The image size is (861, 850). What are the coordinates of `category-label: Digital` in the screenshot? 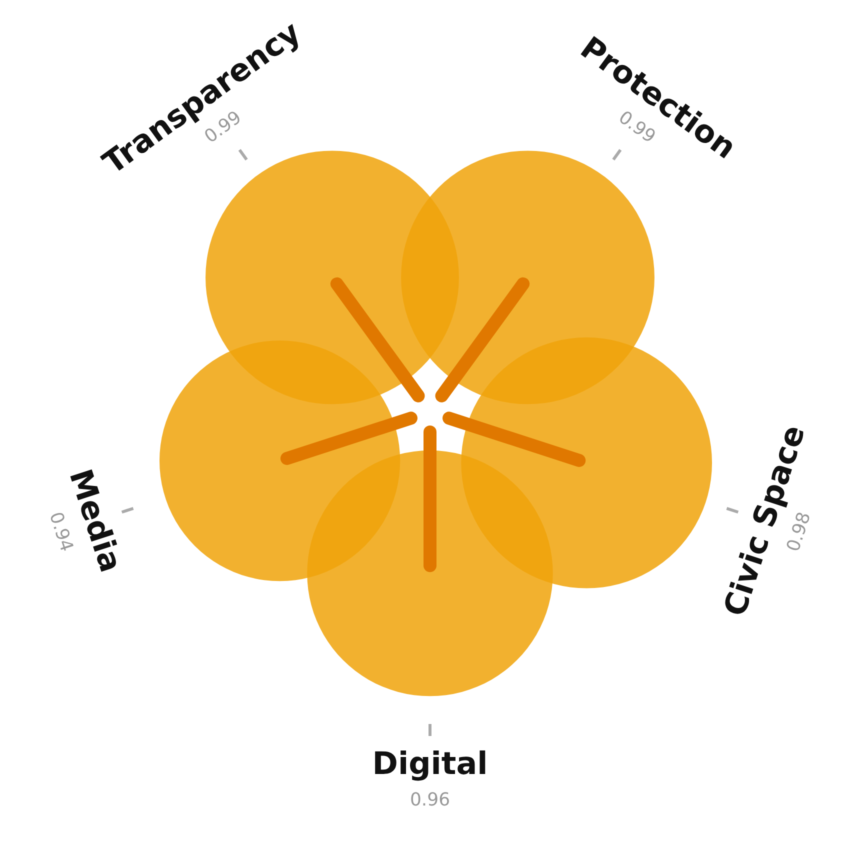 It's located at (430, 764).